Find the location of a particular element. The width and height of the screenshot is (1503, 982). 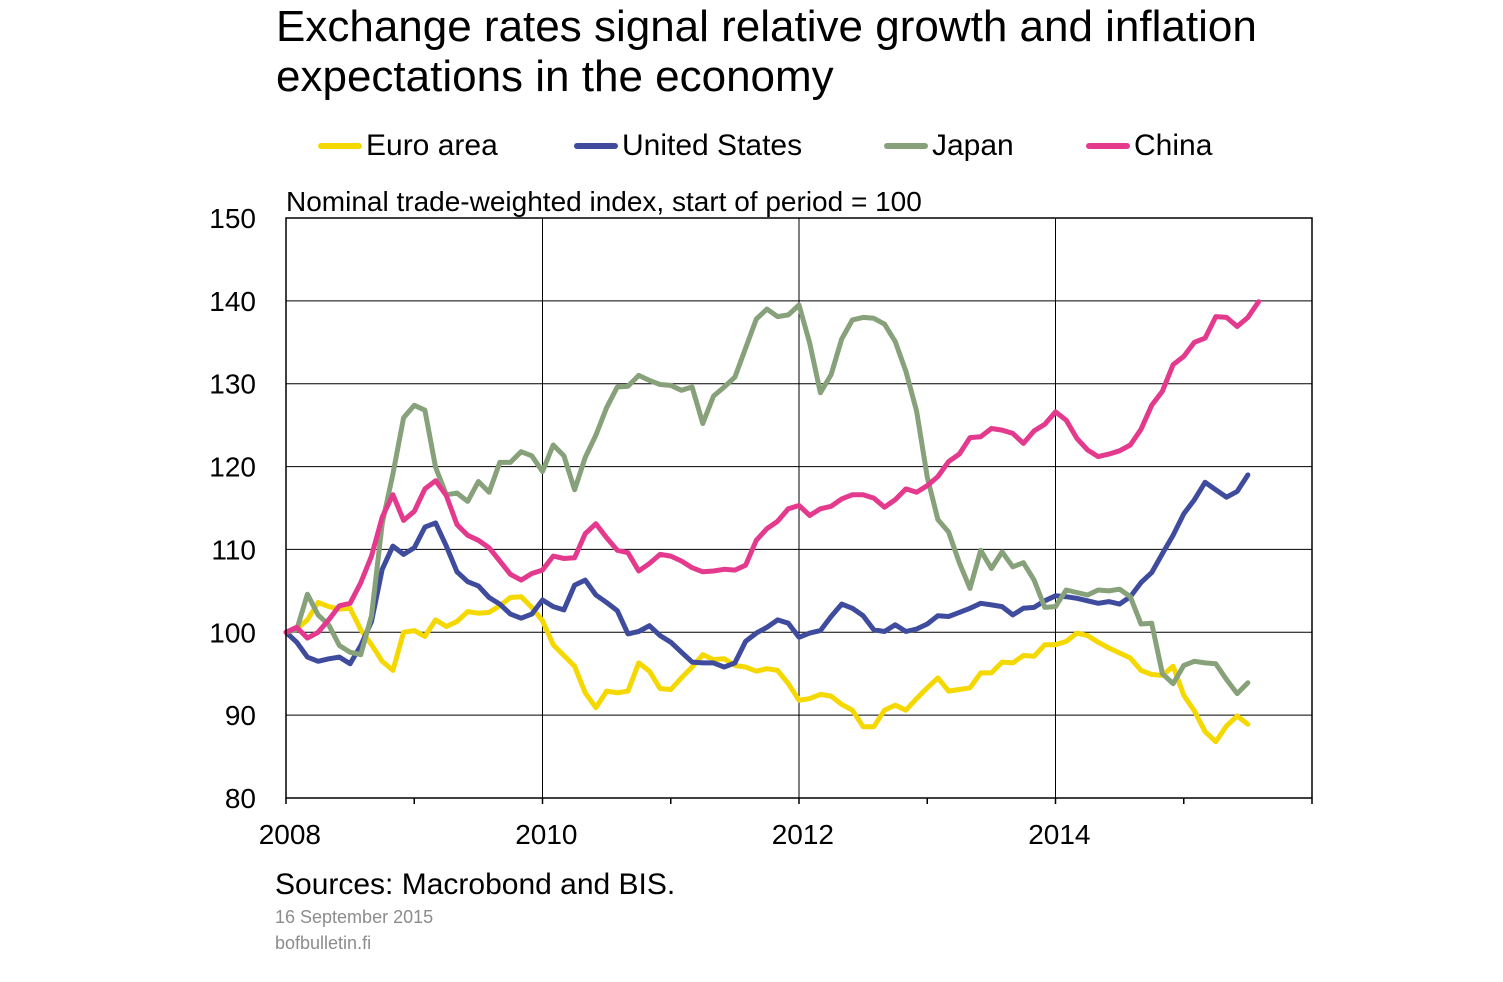

legend-item-japan: Japan is located at coordinates (949, 146).